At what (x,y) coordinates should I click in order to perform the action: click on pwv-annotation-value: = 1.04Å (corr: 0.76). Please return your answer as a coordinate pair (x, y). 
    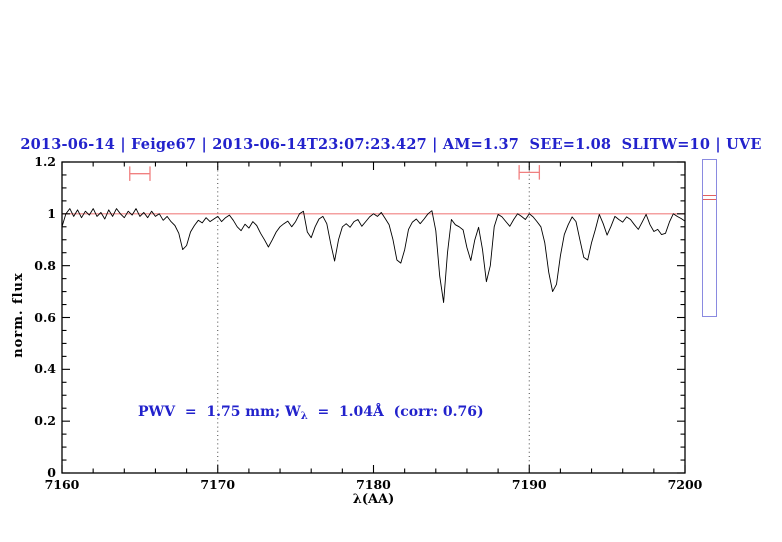
    Looking at the image, I should click on (395, 412).